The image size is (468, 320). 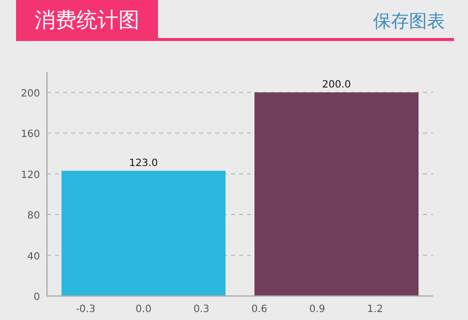 I want to click on y-tick-label: 200, so click(x=30, y=94).